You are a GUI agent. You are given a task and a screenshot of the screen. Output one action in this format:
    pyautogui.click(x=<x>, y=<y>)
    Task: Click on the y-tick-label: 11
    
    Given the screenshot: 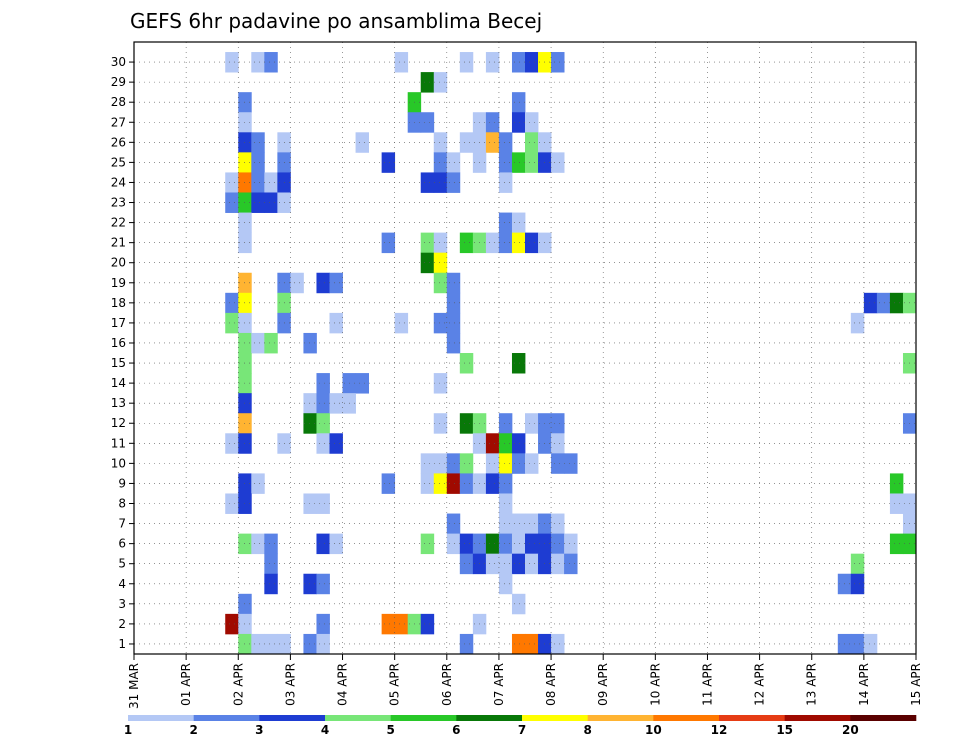 What is the action you would take?
    pyautogui.click(x=118, y=443)
    